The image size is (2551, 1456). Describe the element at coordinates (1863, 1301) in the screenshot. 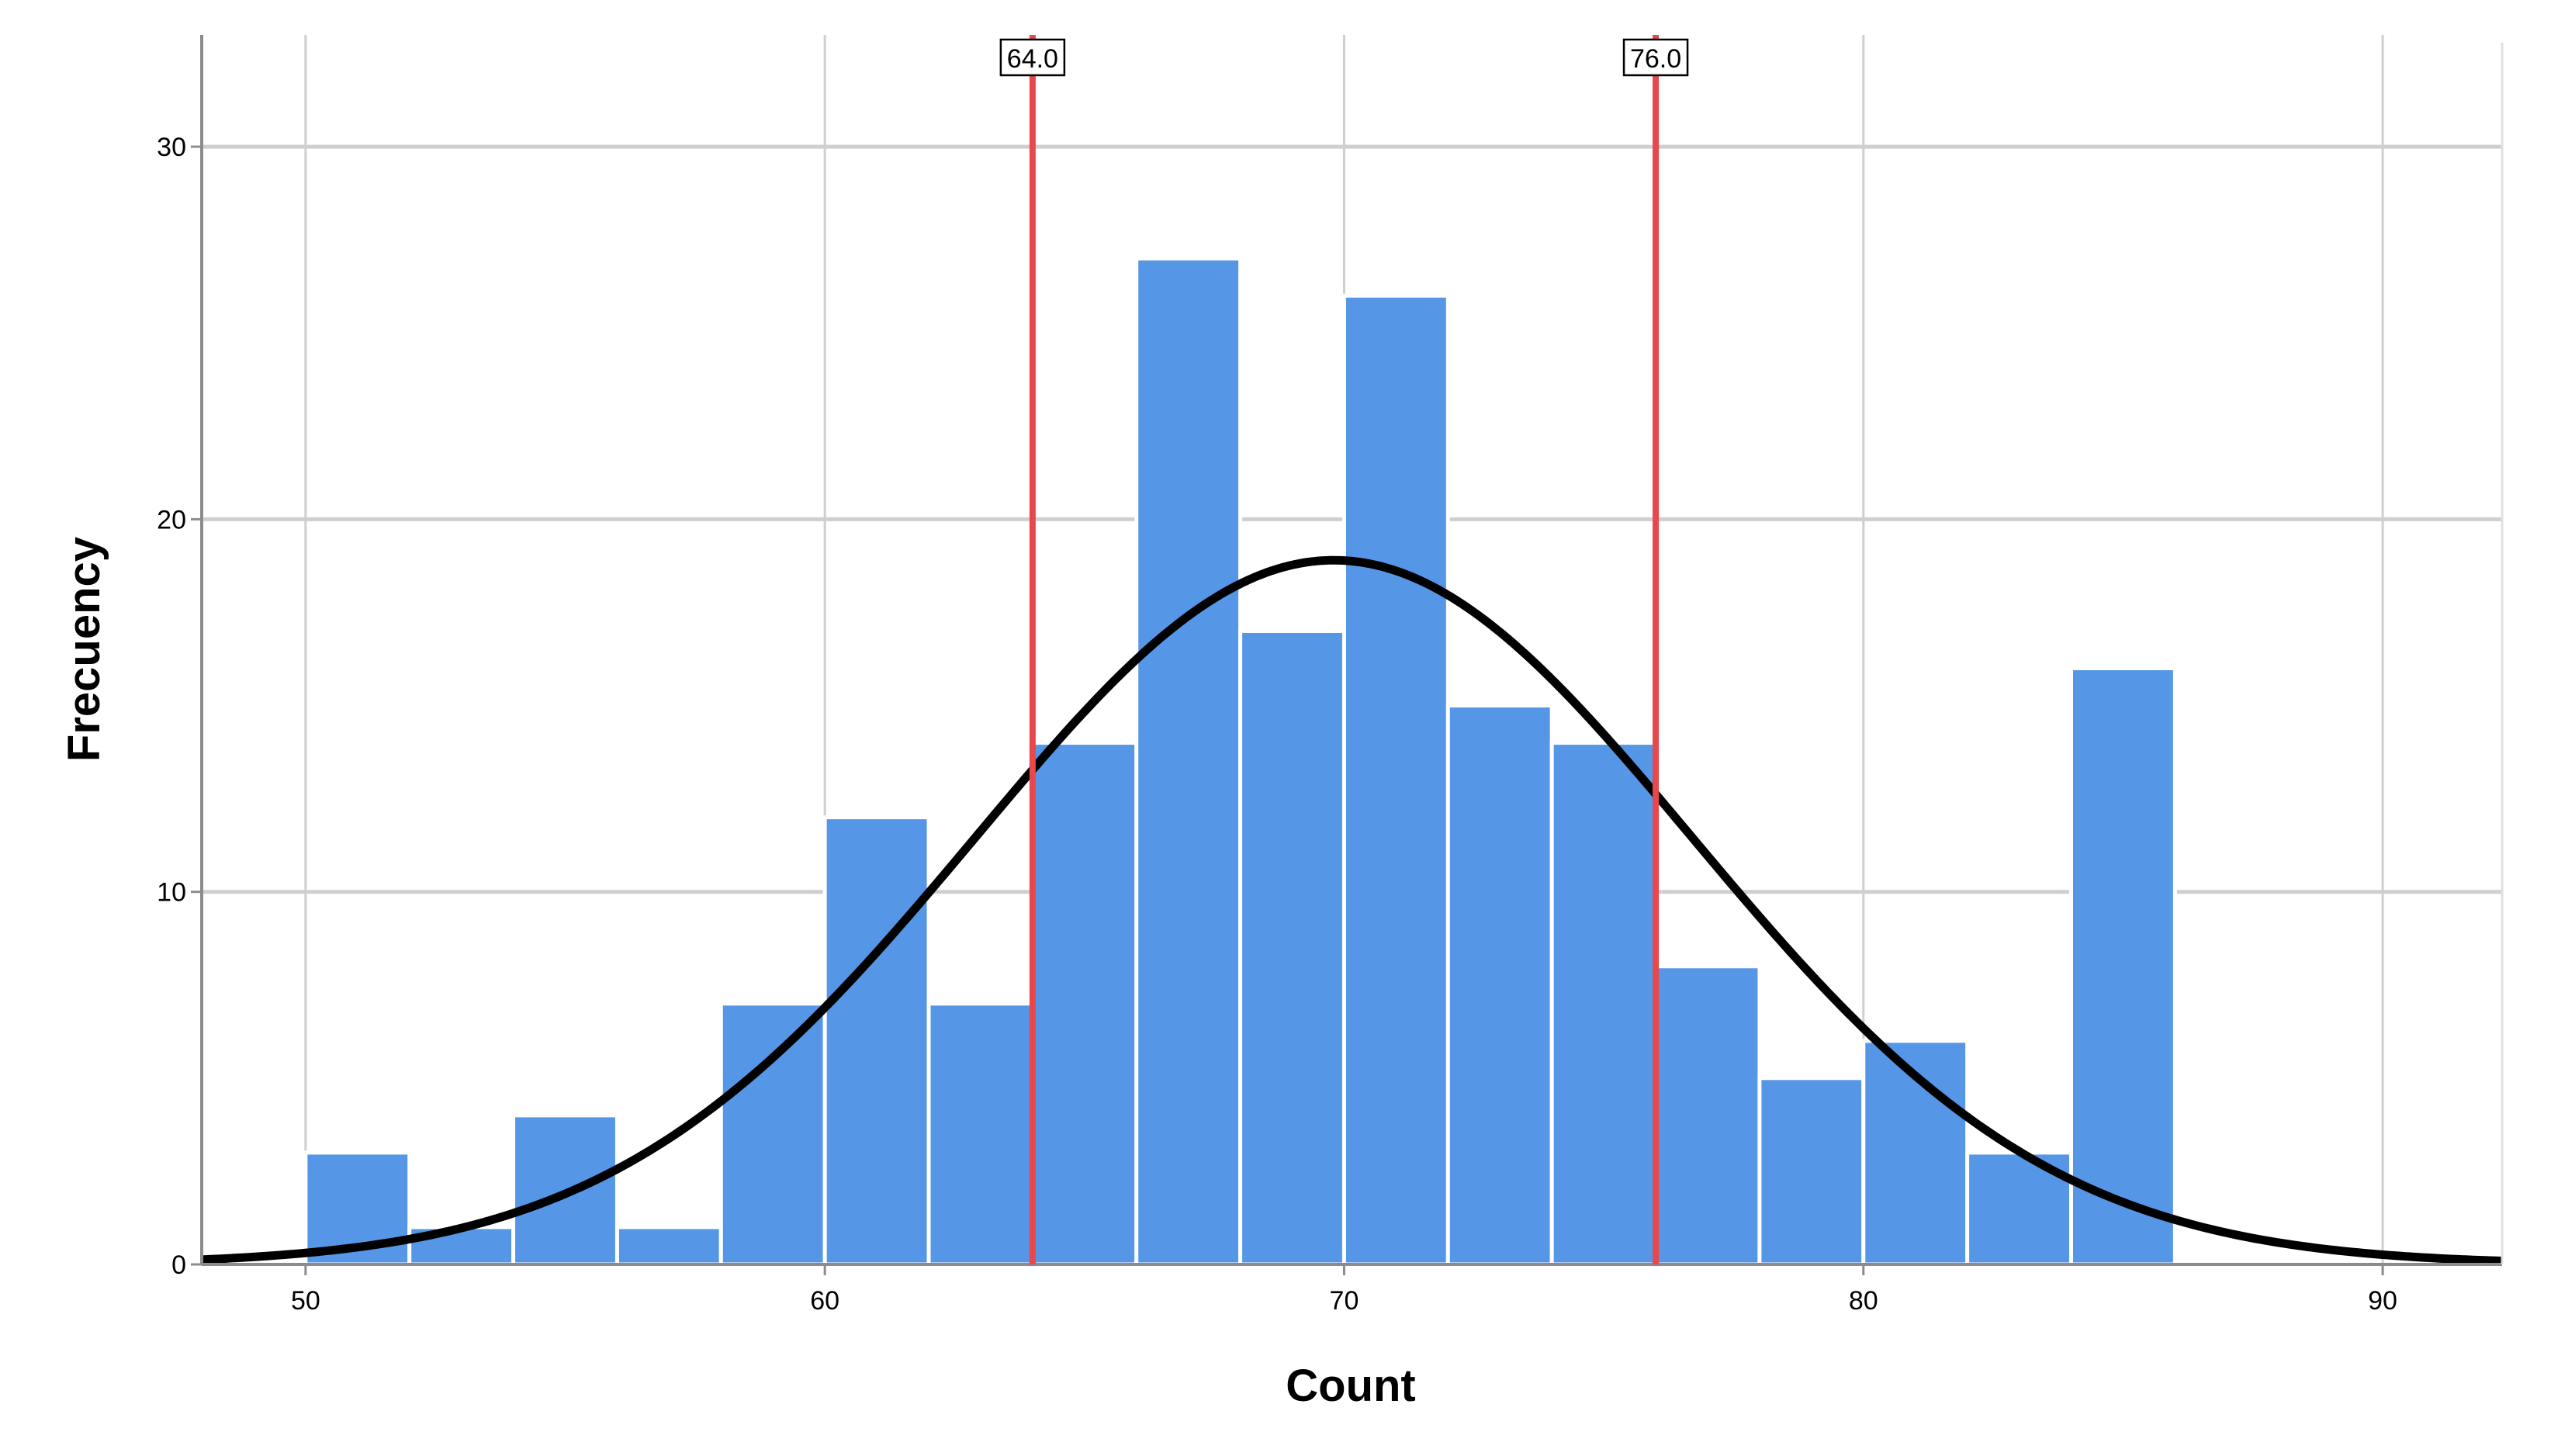

I see `x-tick-label: 80` at that location.